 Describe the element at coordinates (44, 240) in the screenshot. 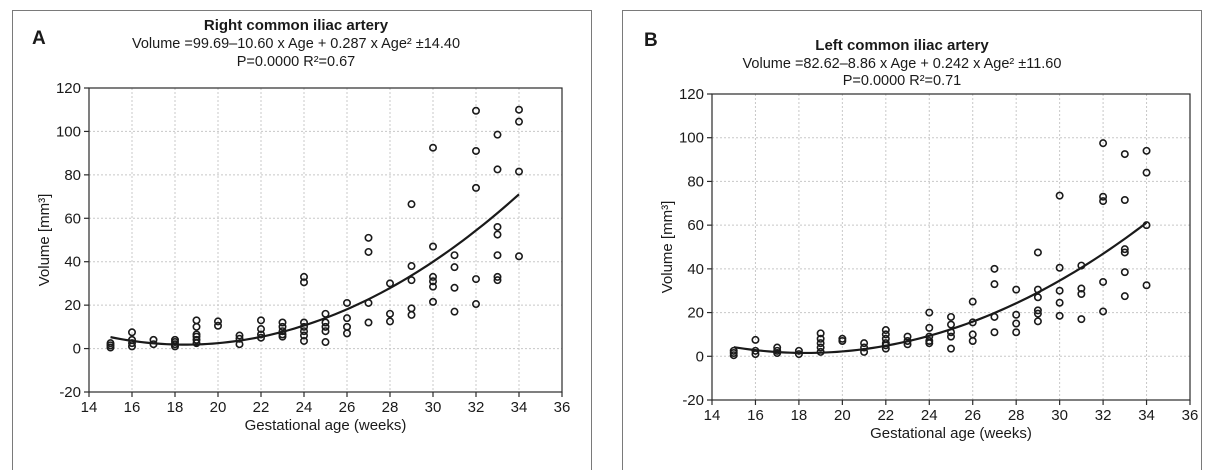

I see `y-axis-label: Volume [mm³]` at that location.